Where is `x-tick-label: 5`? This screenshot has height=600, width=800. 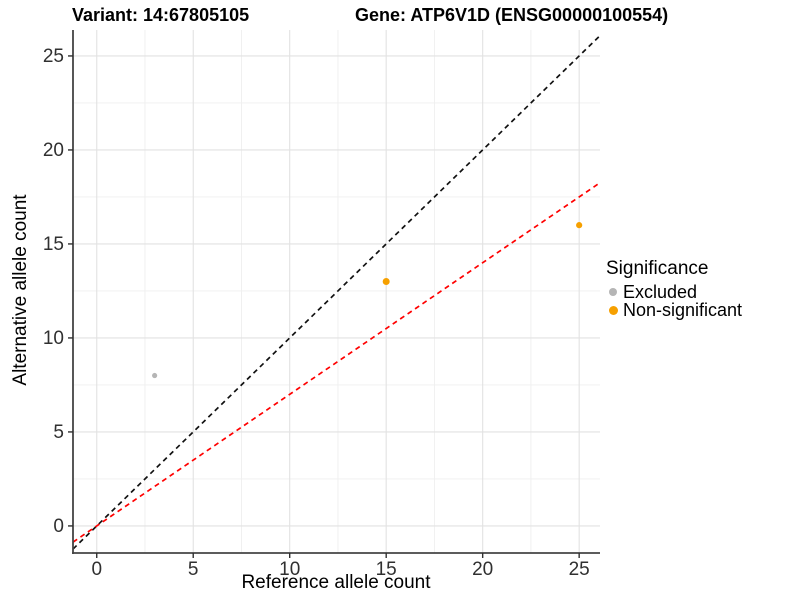
x-tick-label: 5 is located at coordinates (193, 569).